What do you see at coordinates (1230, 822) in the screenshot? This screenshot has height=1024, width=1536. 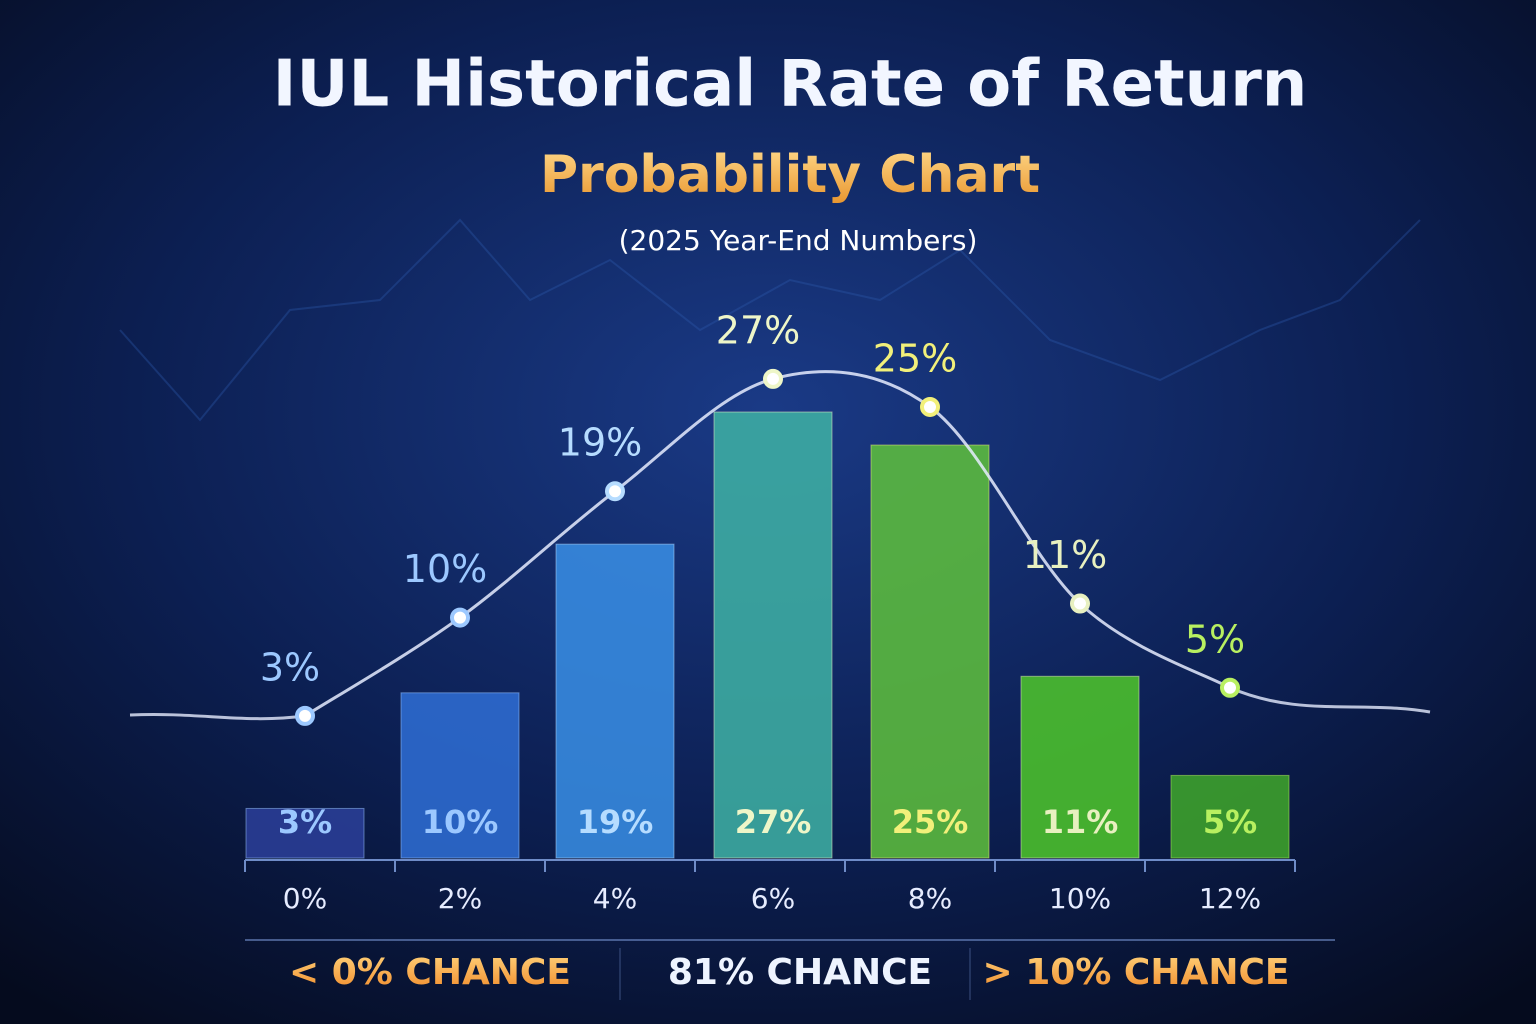 I see `bar-inner-label: 5%` at bounding box center [1230, 822].